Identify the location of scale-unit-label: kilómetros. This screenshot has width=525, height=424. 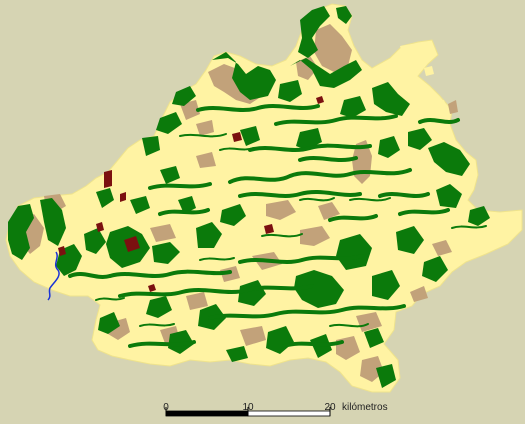
(365, 407).